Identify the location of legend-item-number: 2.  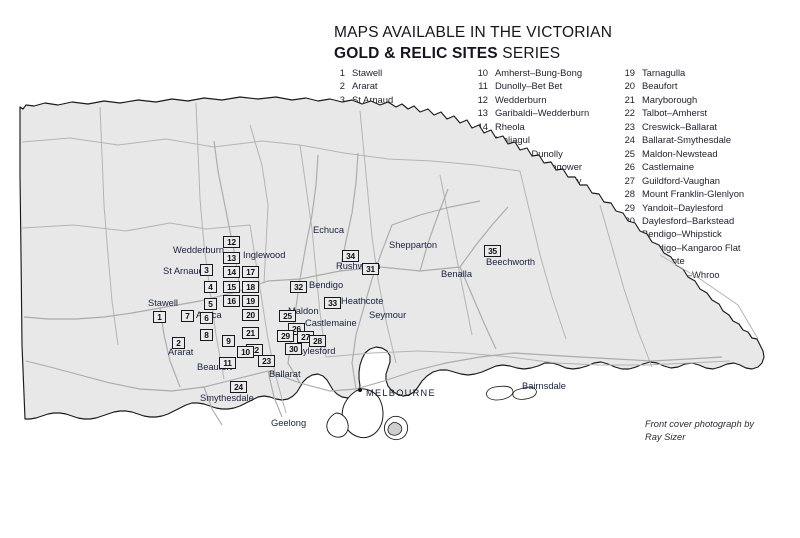
(342, 86).